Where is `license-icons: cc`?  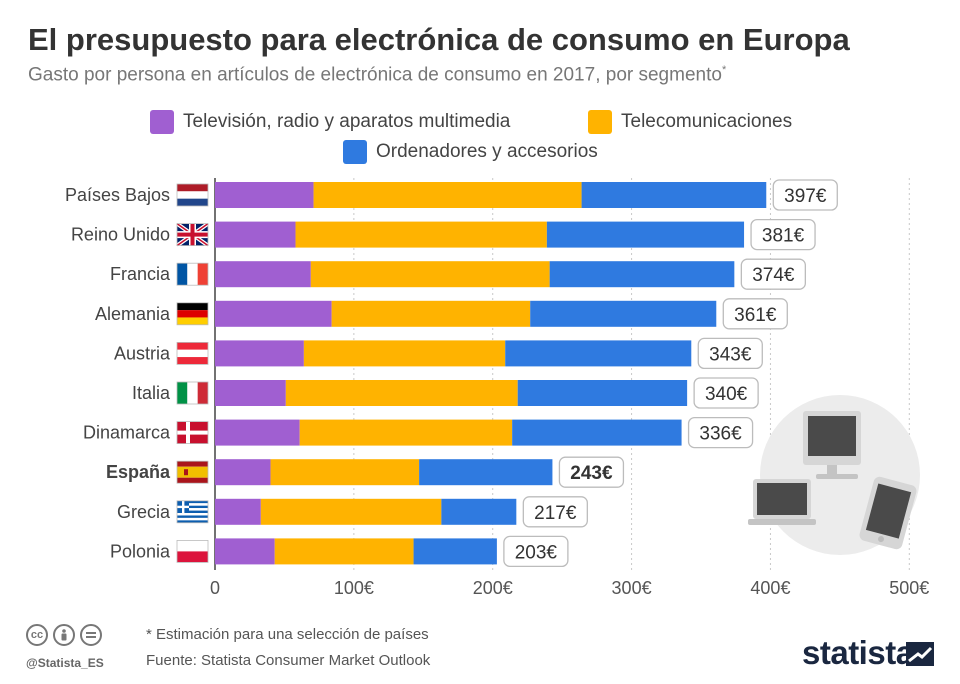
license-icons: cc is located at coordinates (64, 635).